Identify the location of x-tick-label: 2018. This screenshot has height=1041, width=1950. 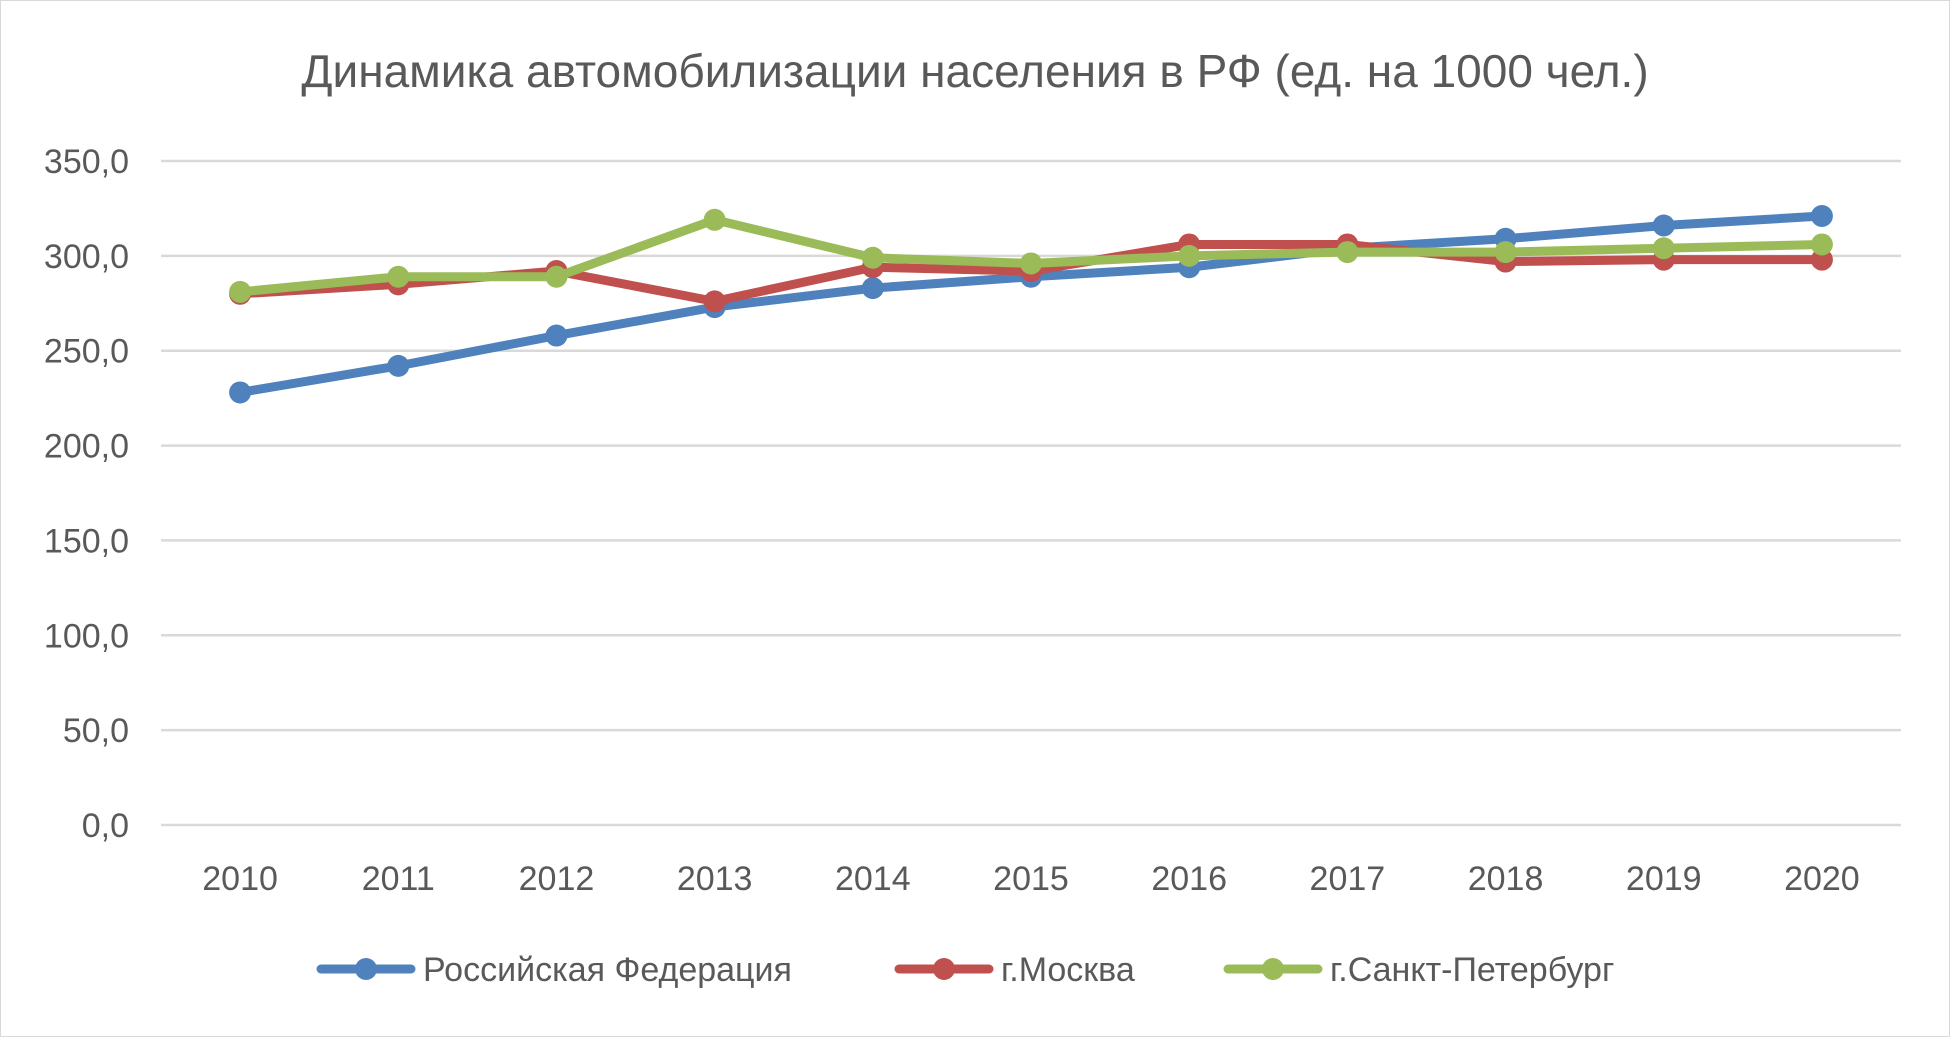
(1506, 879).